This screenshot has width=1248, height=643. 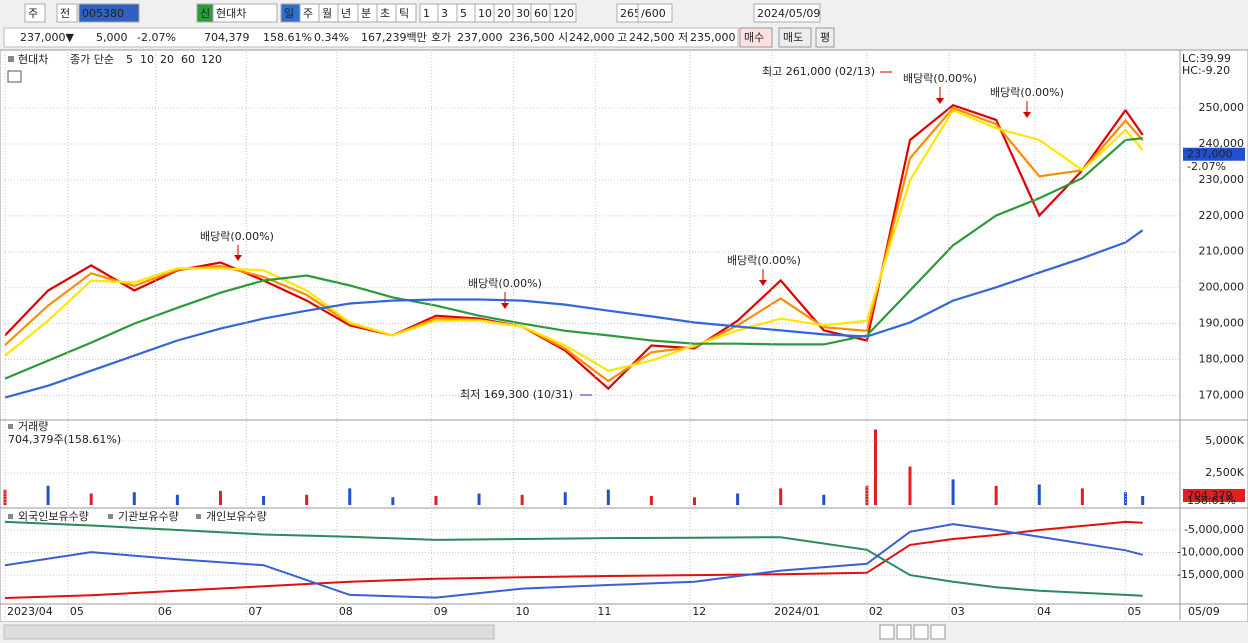 I want to click on info-text: 매수, so click(x=754, y=37).